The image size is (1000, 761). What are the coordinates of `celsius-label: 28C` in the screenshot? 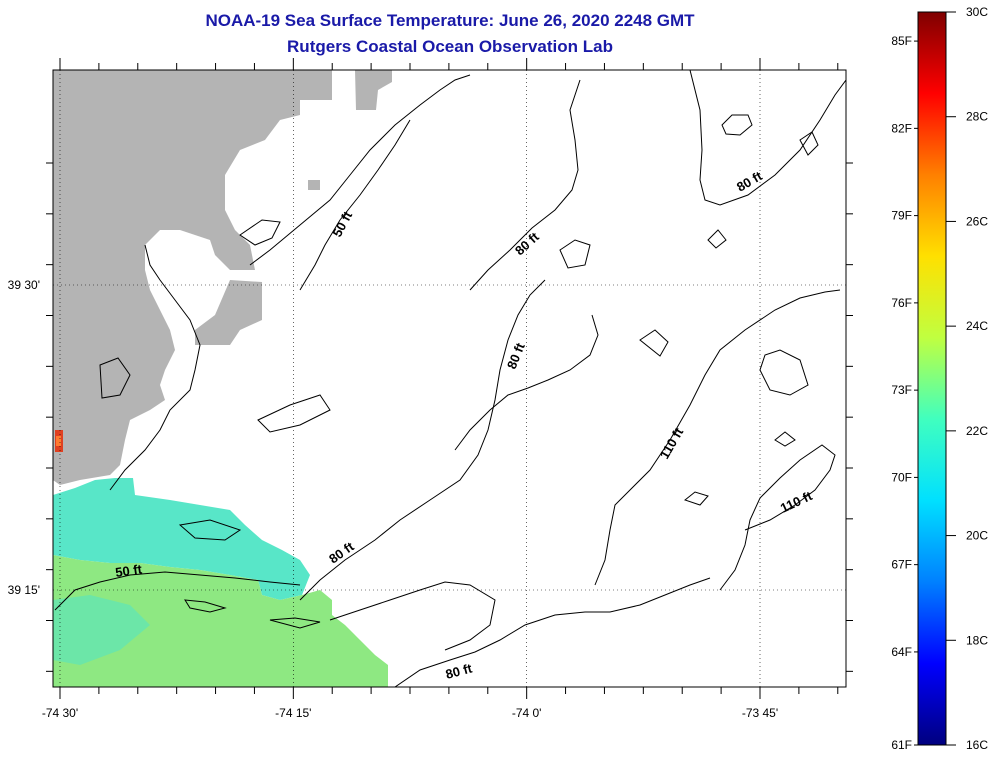 It's located at (977, 117).